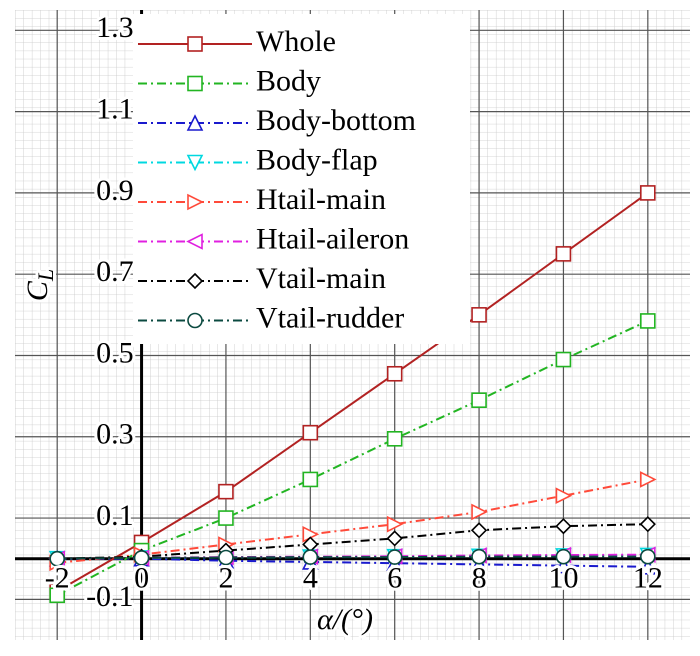 The height and width of the screenshot is (656, 700). Describe the element at coordinates (57, 578) in the screenshot. I see `x-tick-label: -2` at that location.